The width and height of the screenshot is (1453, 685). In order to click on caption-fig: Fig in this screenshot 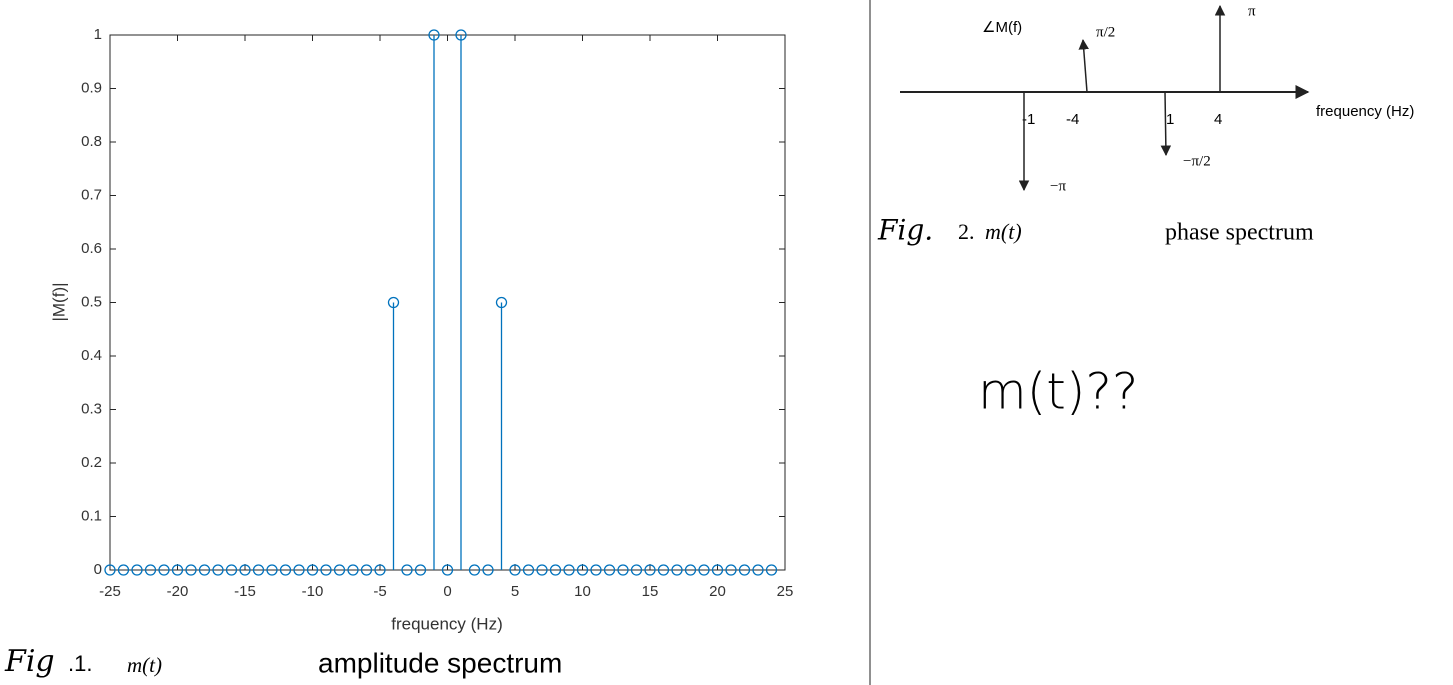, I will do `click(29, 661)`.